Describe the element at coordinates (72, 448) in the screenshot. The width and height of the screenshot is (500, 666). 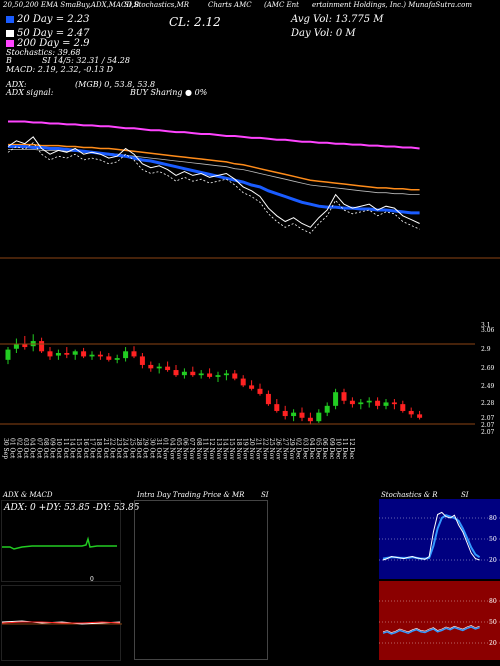
I see `date-tick: 14 Oct` at that location.